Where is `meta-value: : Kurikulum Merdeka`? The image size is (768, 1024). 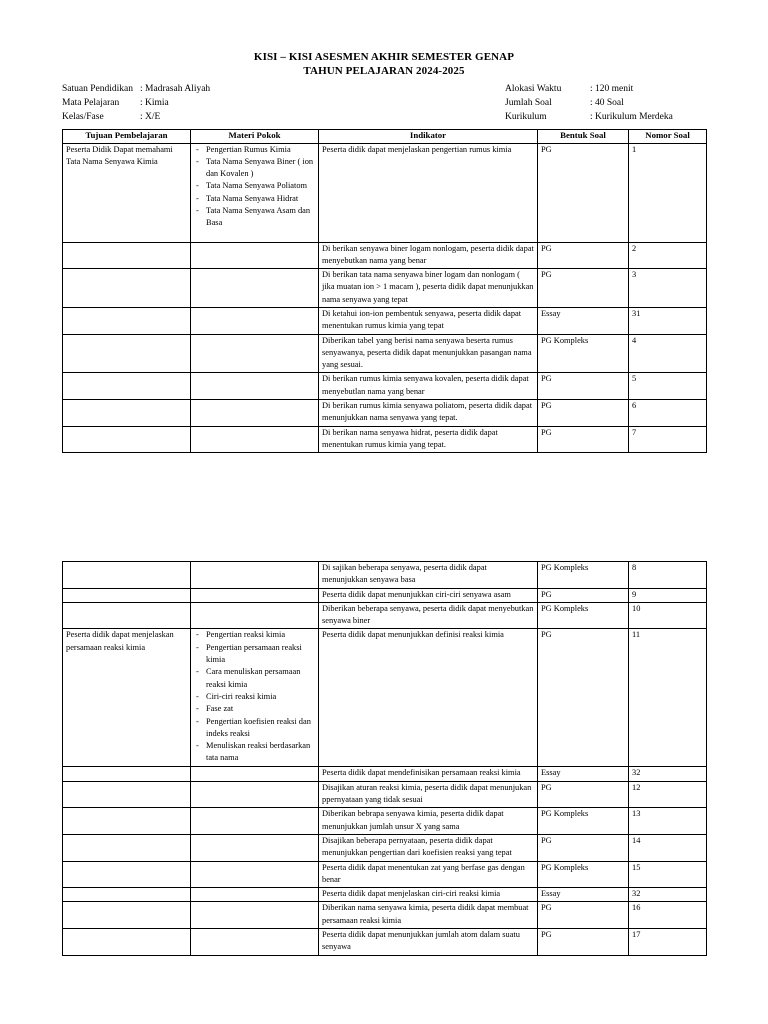
meta-value: : Kurikulum Merdeka is located at coordinates (631, 117).